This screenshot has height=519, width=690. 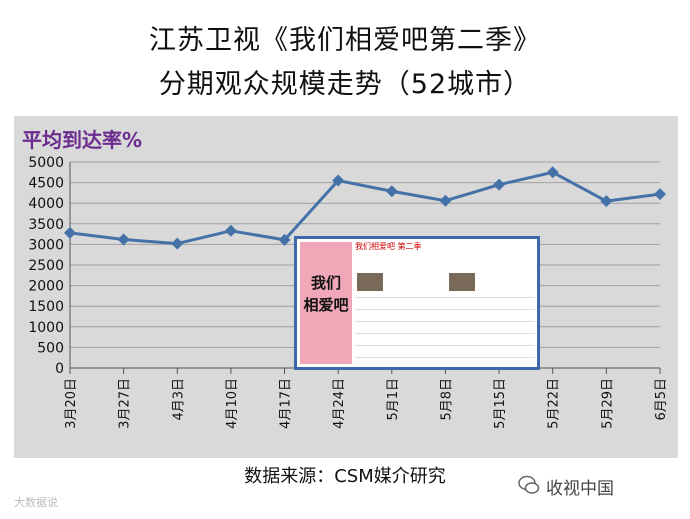 What do you see at coordinates (388, 246) in the screenshot?
I see `inset-heading: 我们相爱吧 第二季` at bounding box center [388, 246].